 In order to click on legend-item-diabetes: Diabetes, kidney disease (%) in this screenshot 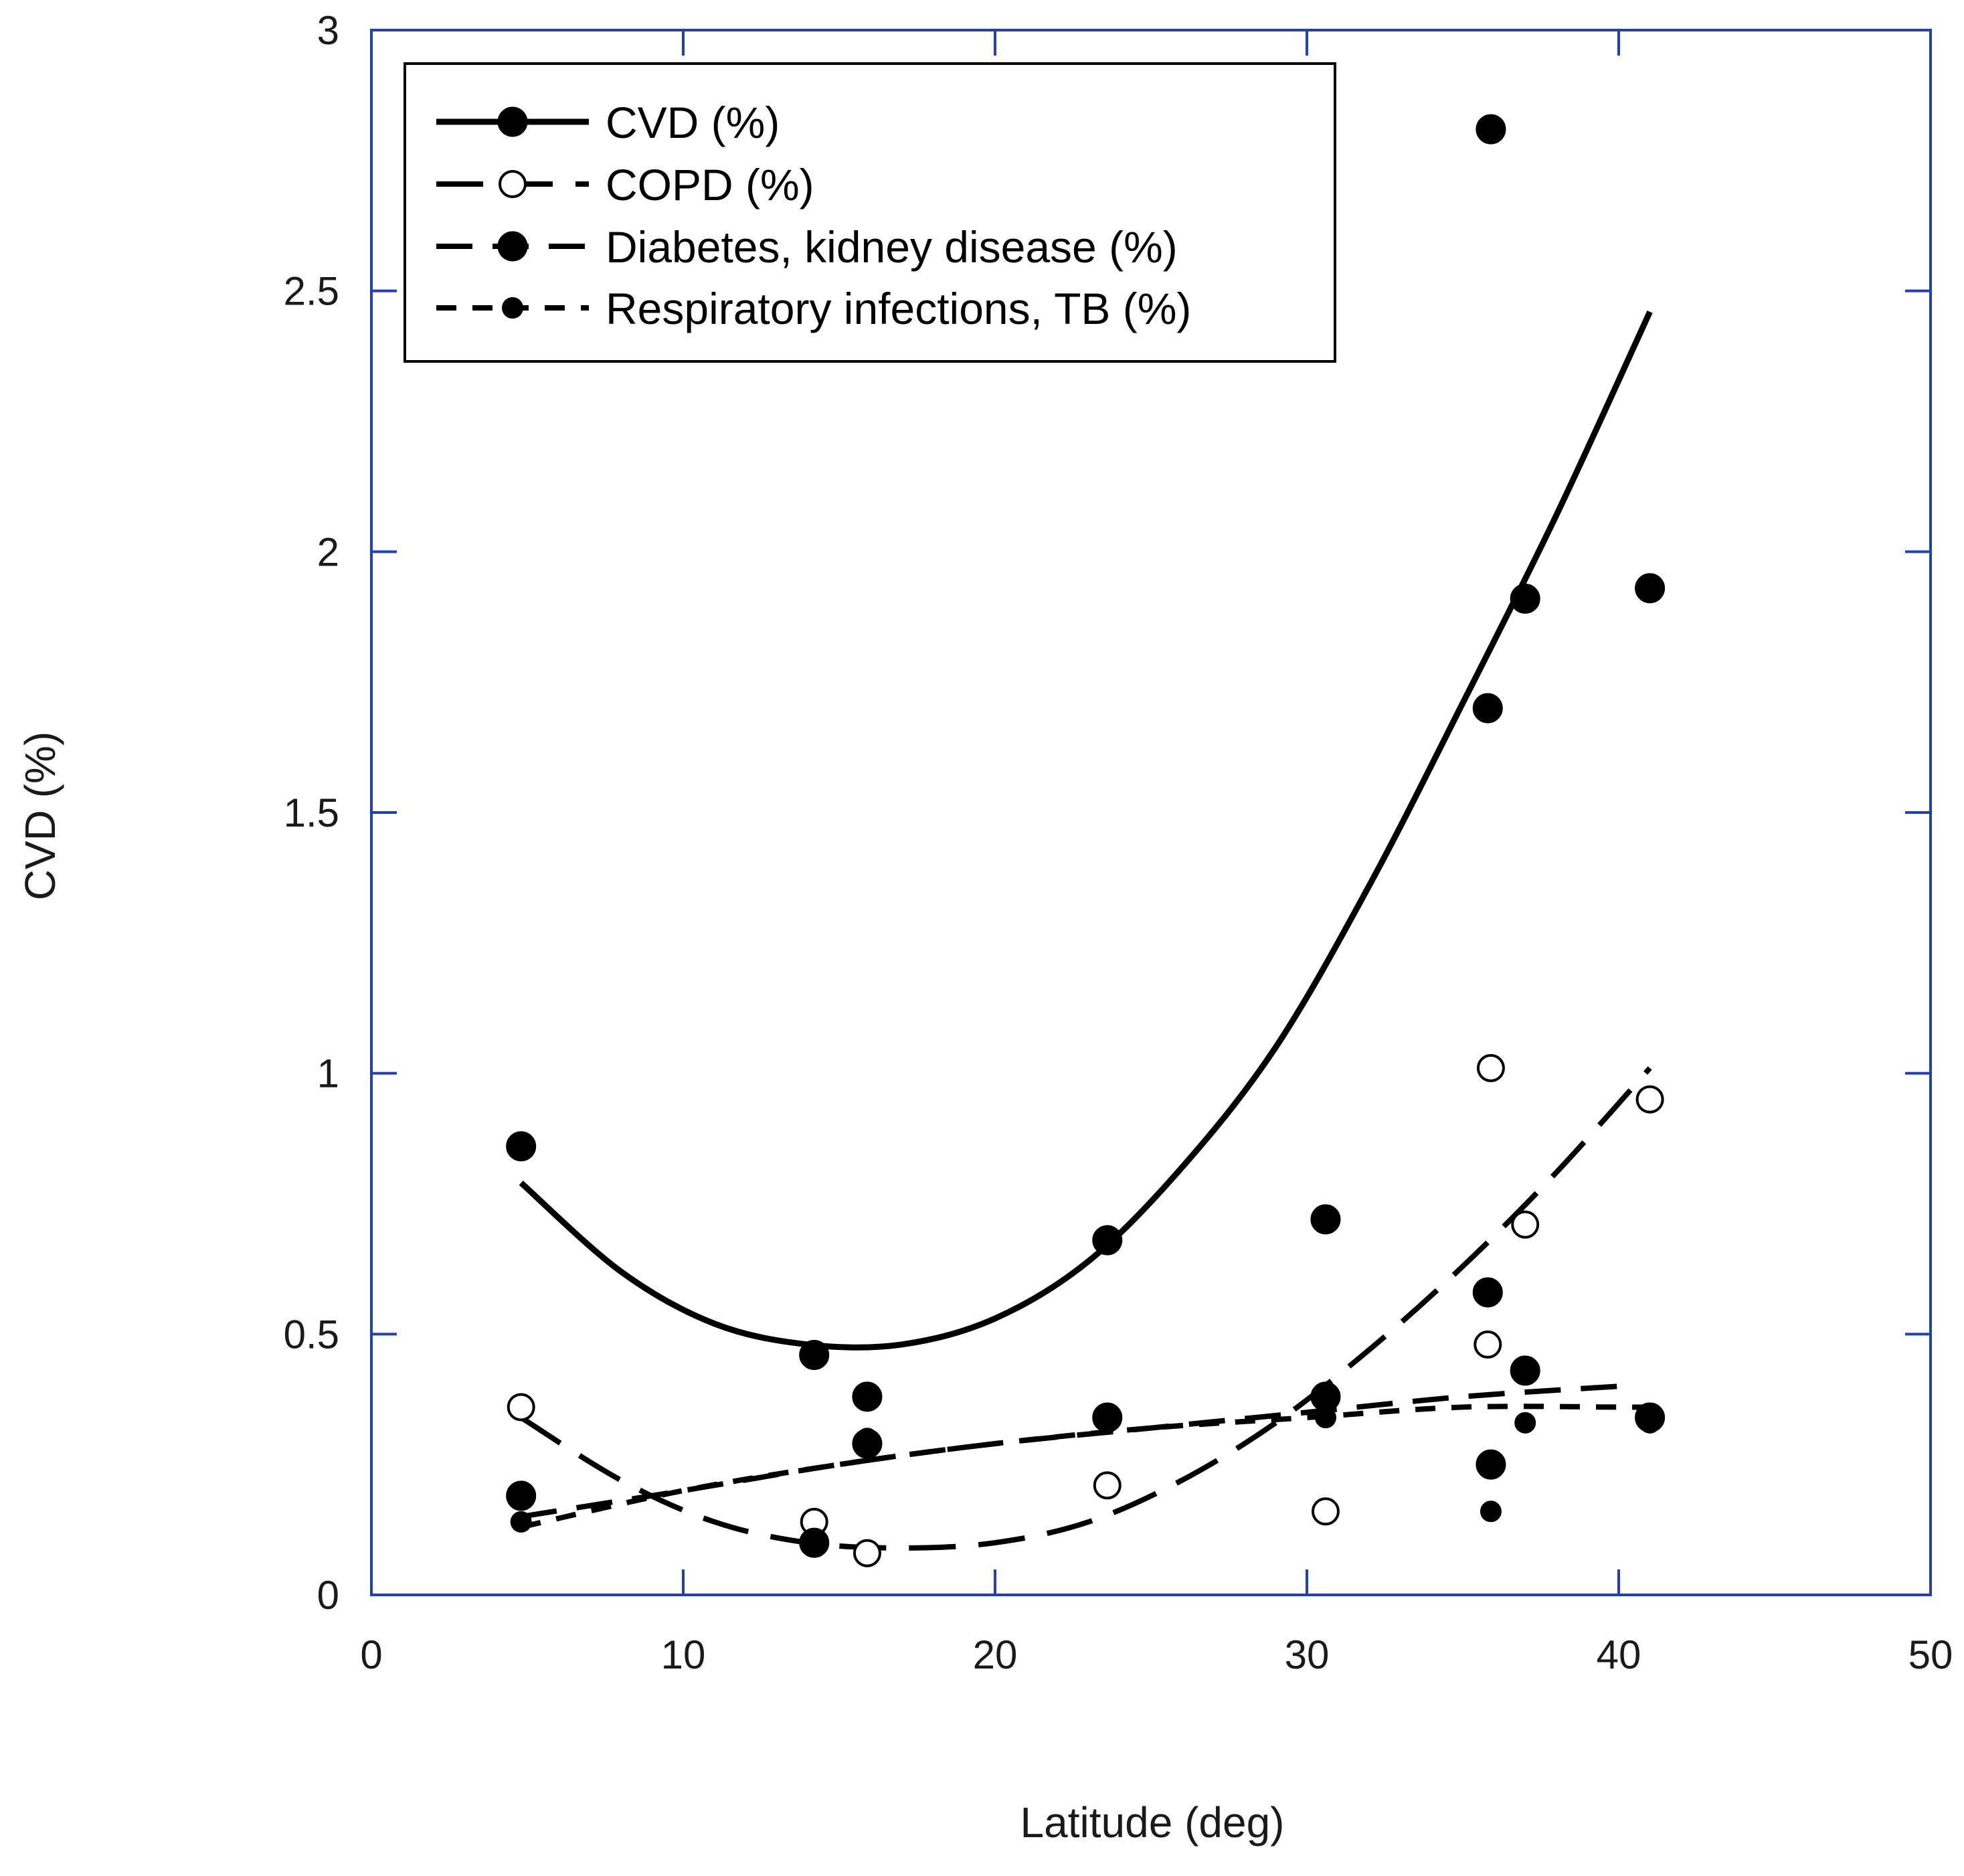, I will do `click(807, 247)`.